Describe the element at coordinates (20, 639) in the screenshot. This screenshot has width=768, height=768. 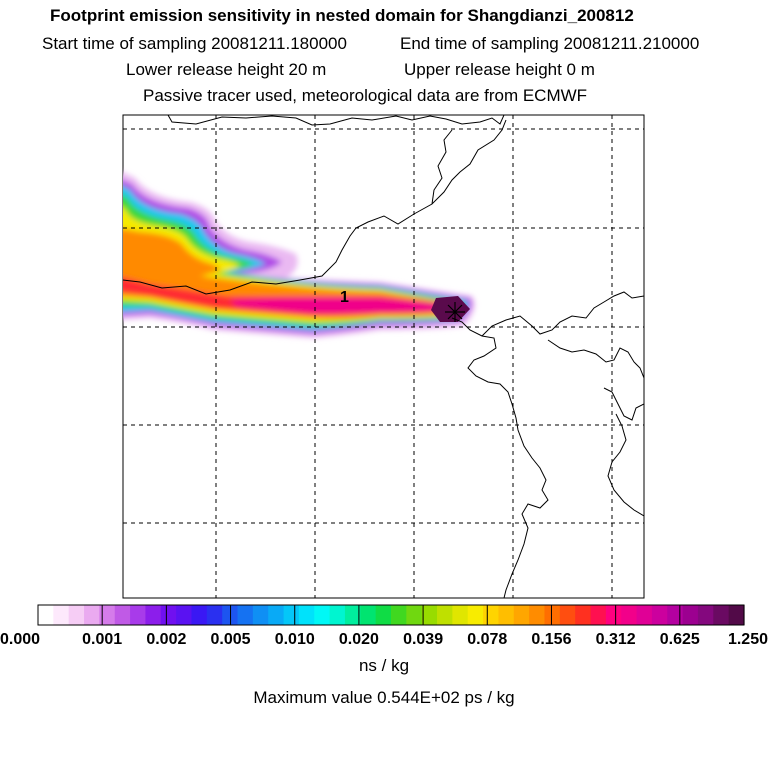
I see `colorbar-tick-label: 0.000` at that location.